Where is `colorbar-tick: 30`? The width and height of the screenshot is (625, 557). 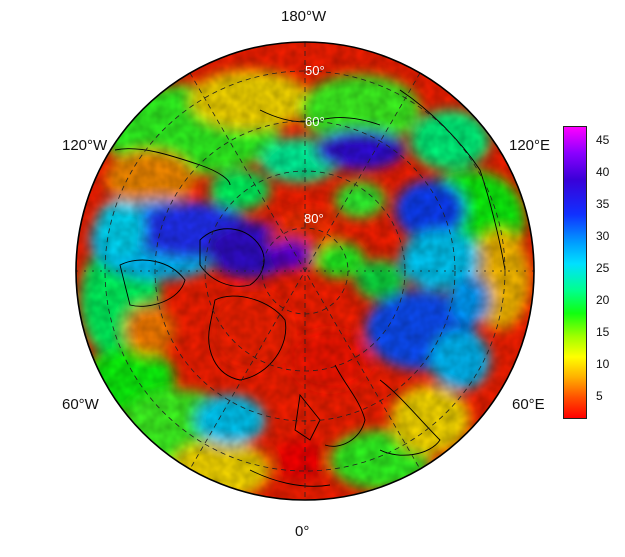 colorbar-tick: 30 is located at coordinates (603, 236).